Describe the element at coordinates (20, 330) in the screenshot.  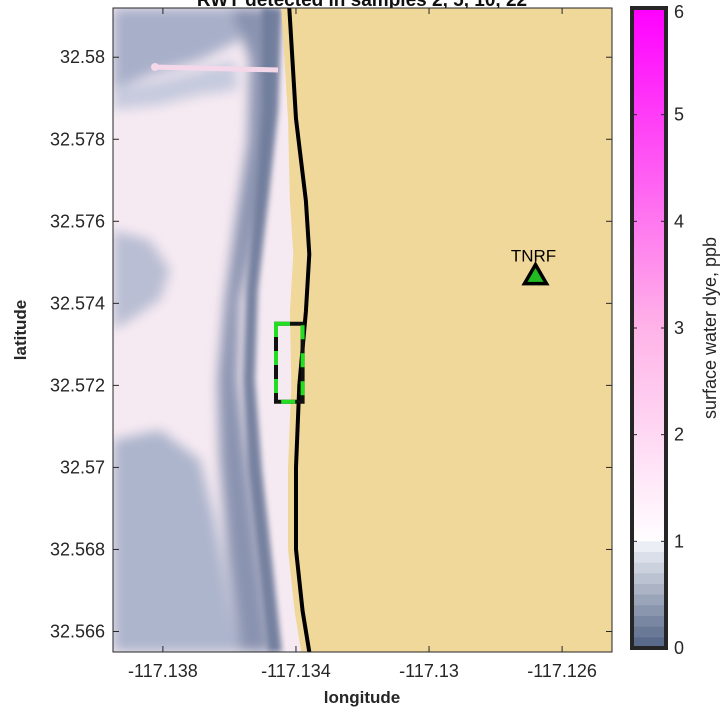
I see `y-axis-label: latitude` at that location.